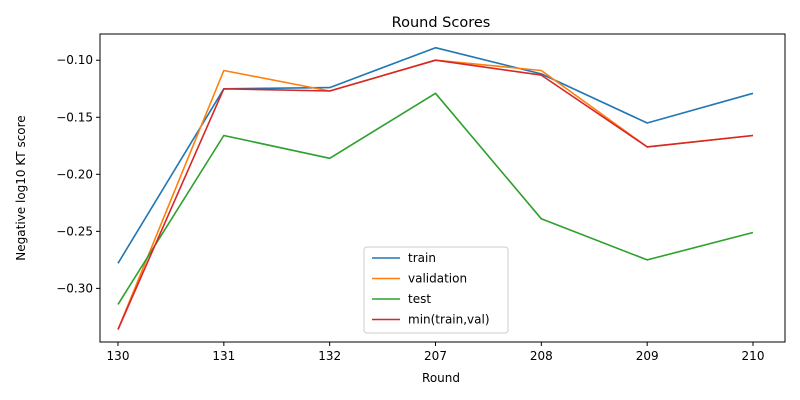 The height and width of the screenshot is (400, 800). I want to click on y-tick-label: −0.10, so click(74, 60).